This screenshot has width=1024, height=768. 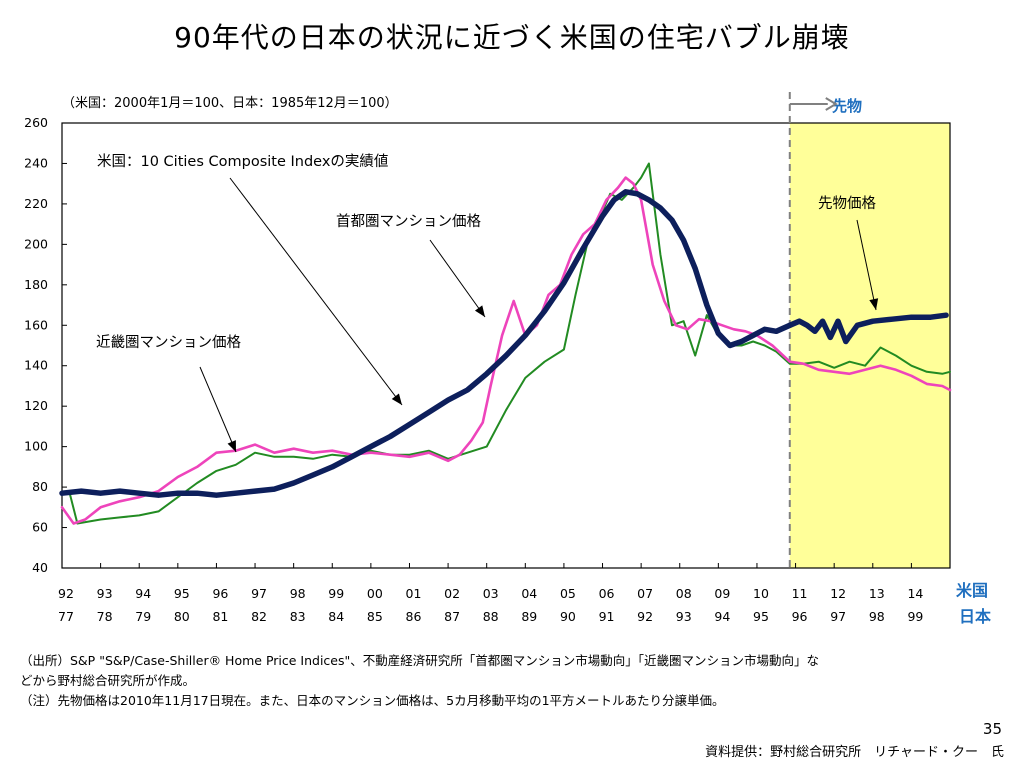 I want to click on slide-title: 90年代の日本の状況に近づく米国の住宅バブル崩壊, so click(x=512, y=37).